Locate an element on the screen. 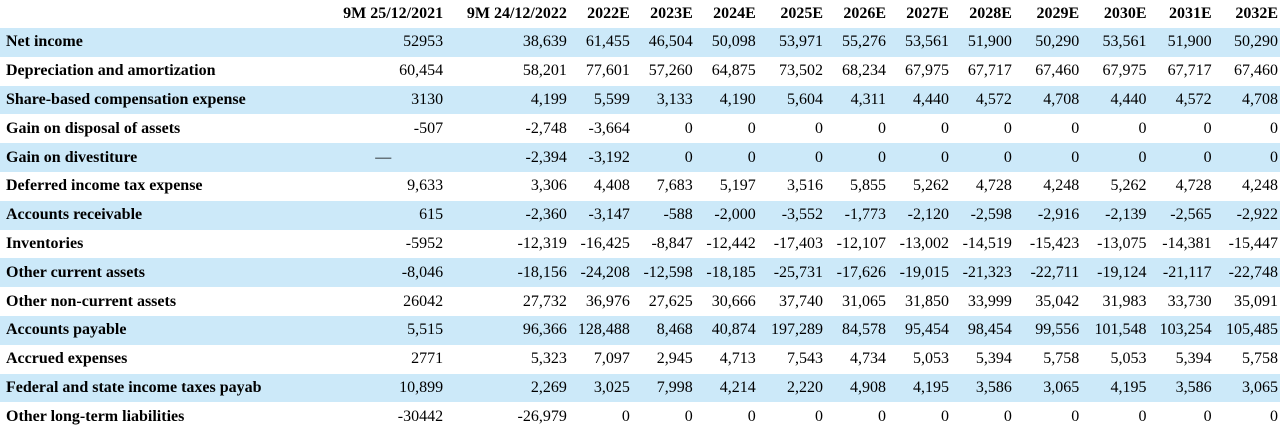  row-label: Net income is located at coordinates (161, 42).